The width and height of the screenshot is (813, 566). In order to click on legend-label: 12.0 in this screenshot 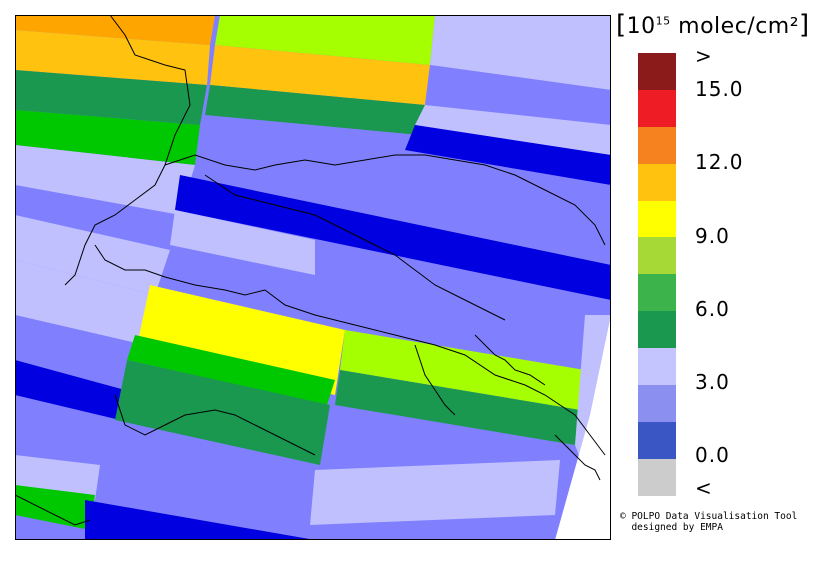, I will do `click(719, 162)`.